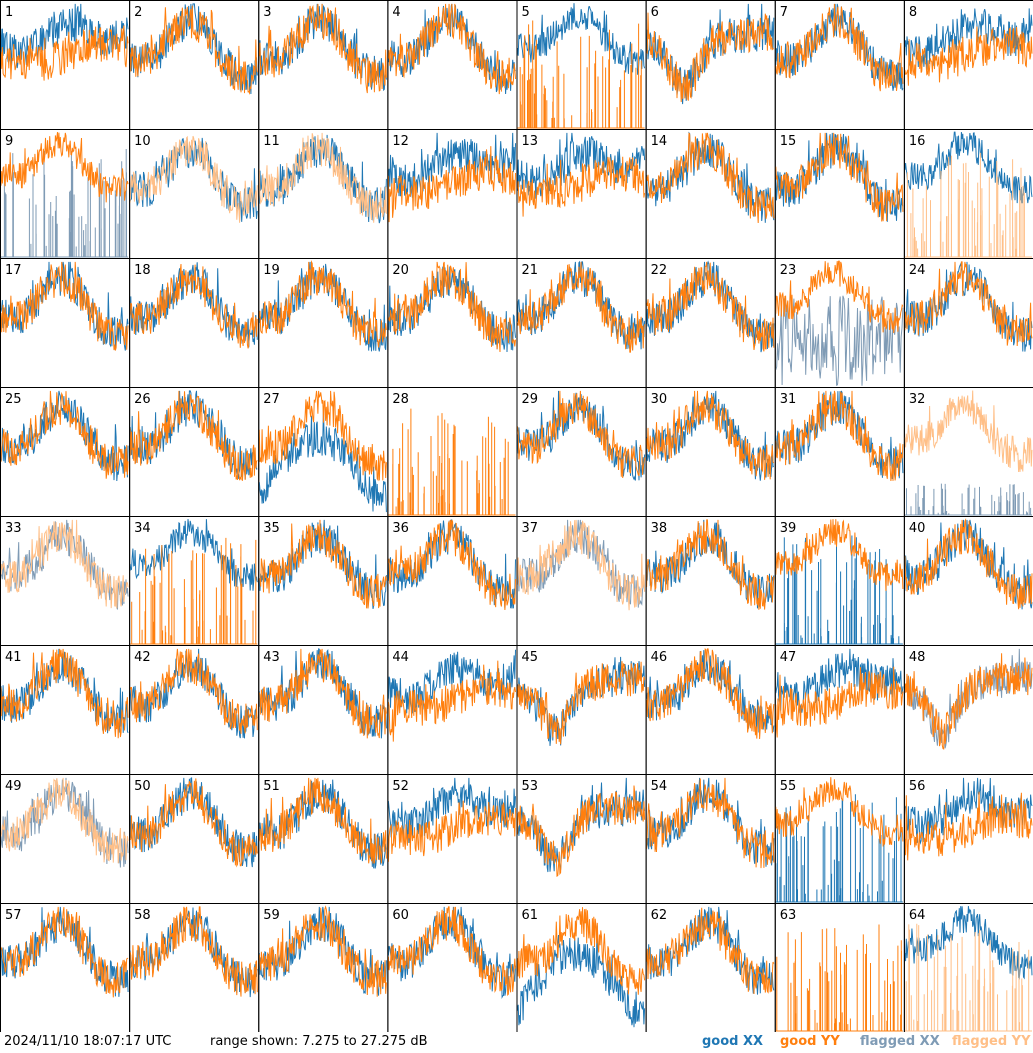  I want to click on panel-label-31: 31, so click(788, 399).